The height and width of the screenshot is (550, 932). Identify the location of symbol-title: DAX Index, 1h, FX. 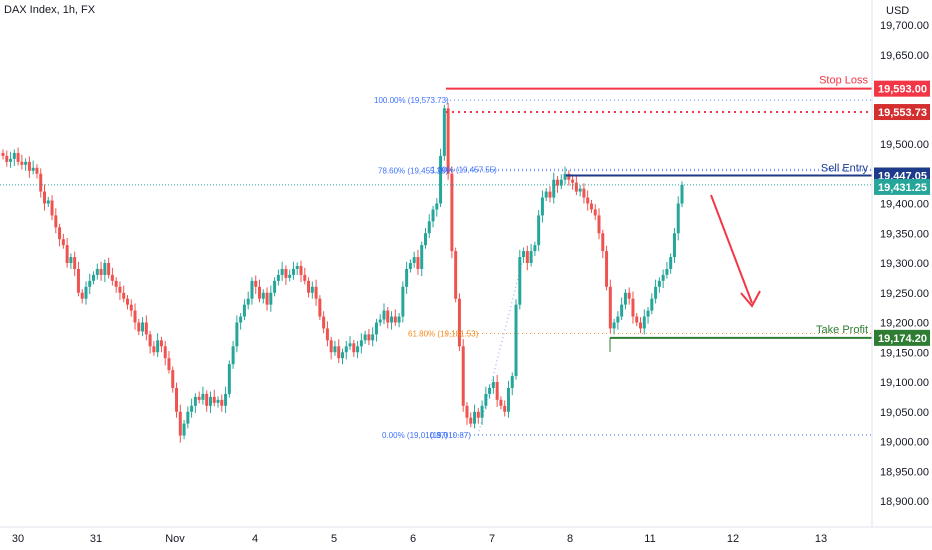
(50, 10).